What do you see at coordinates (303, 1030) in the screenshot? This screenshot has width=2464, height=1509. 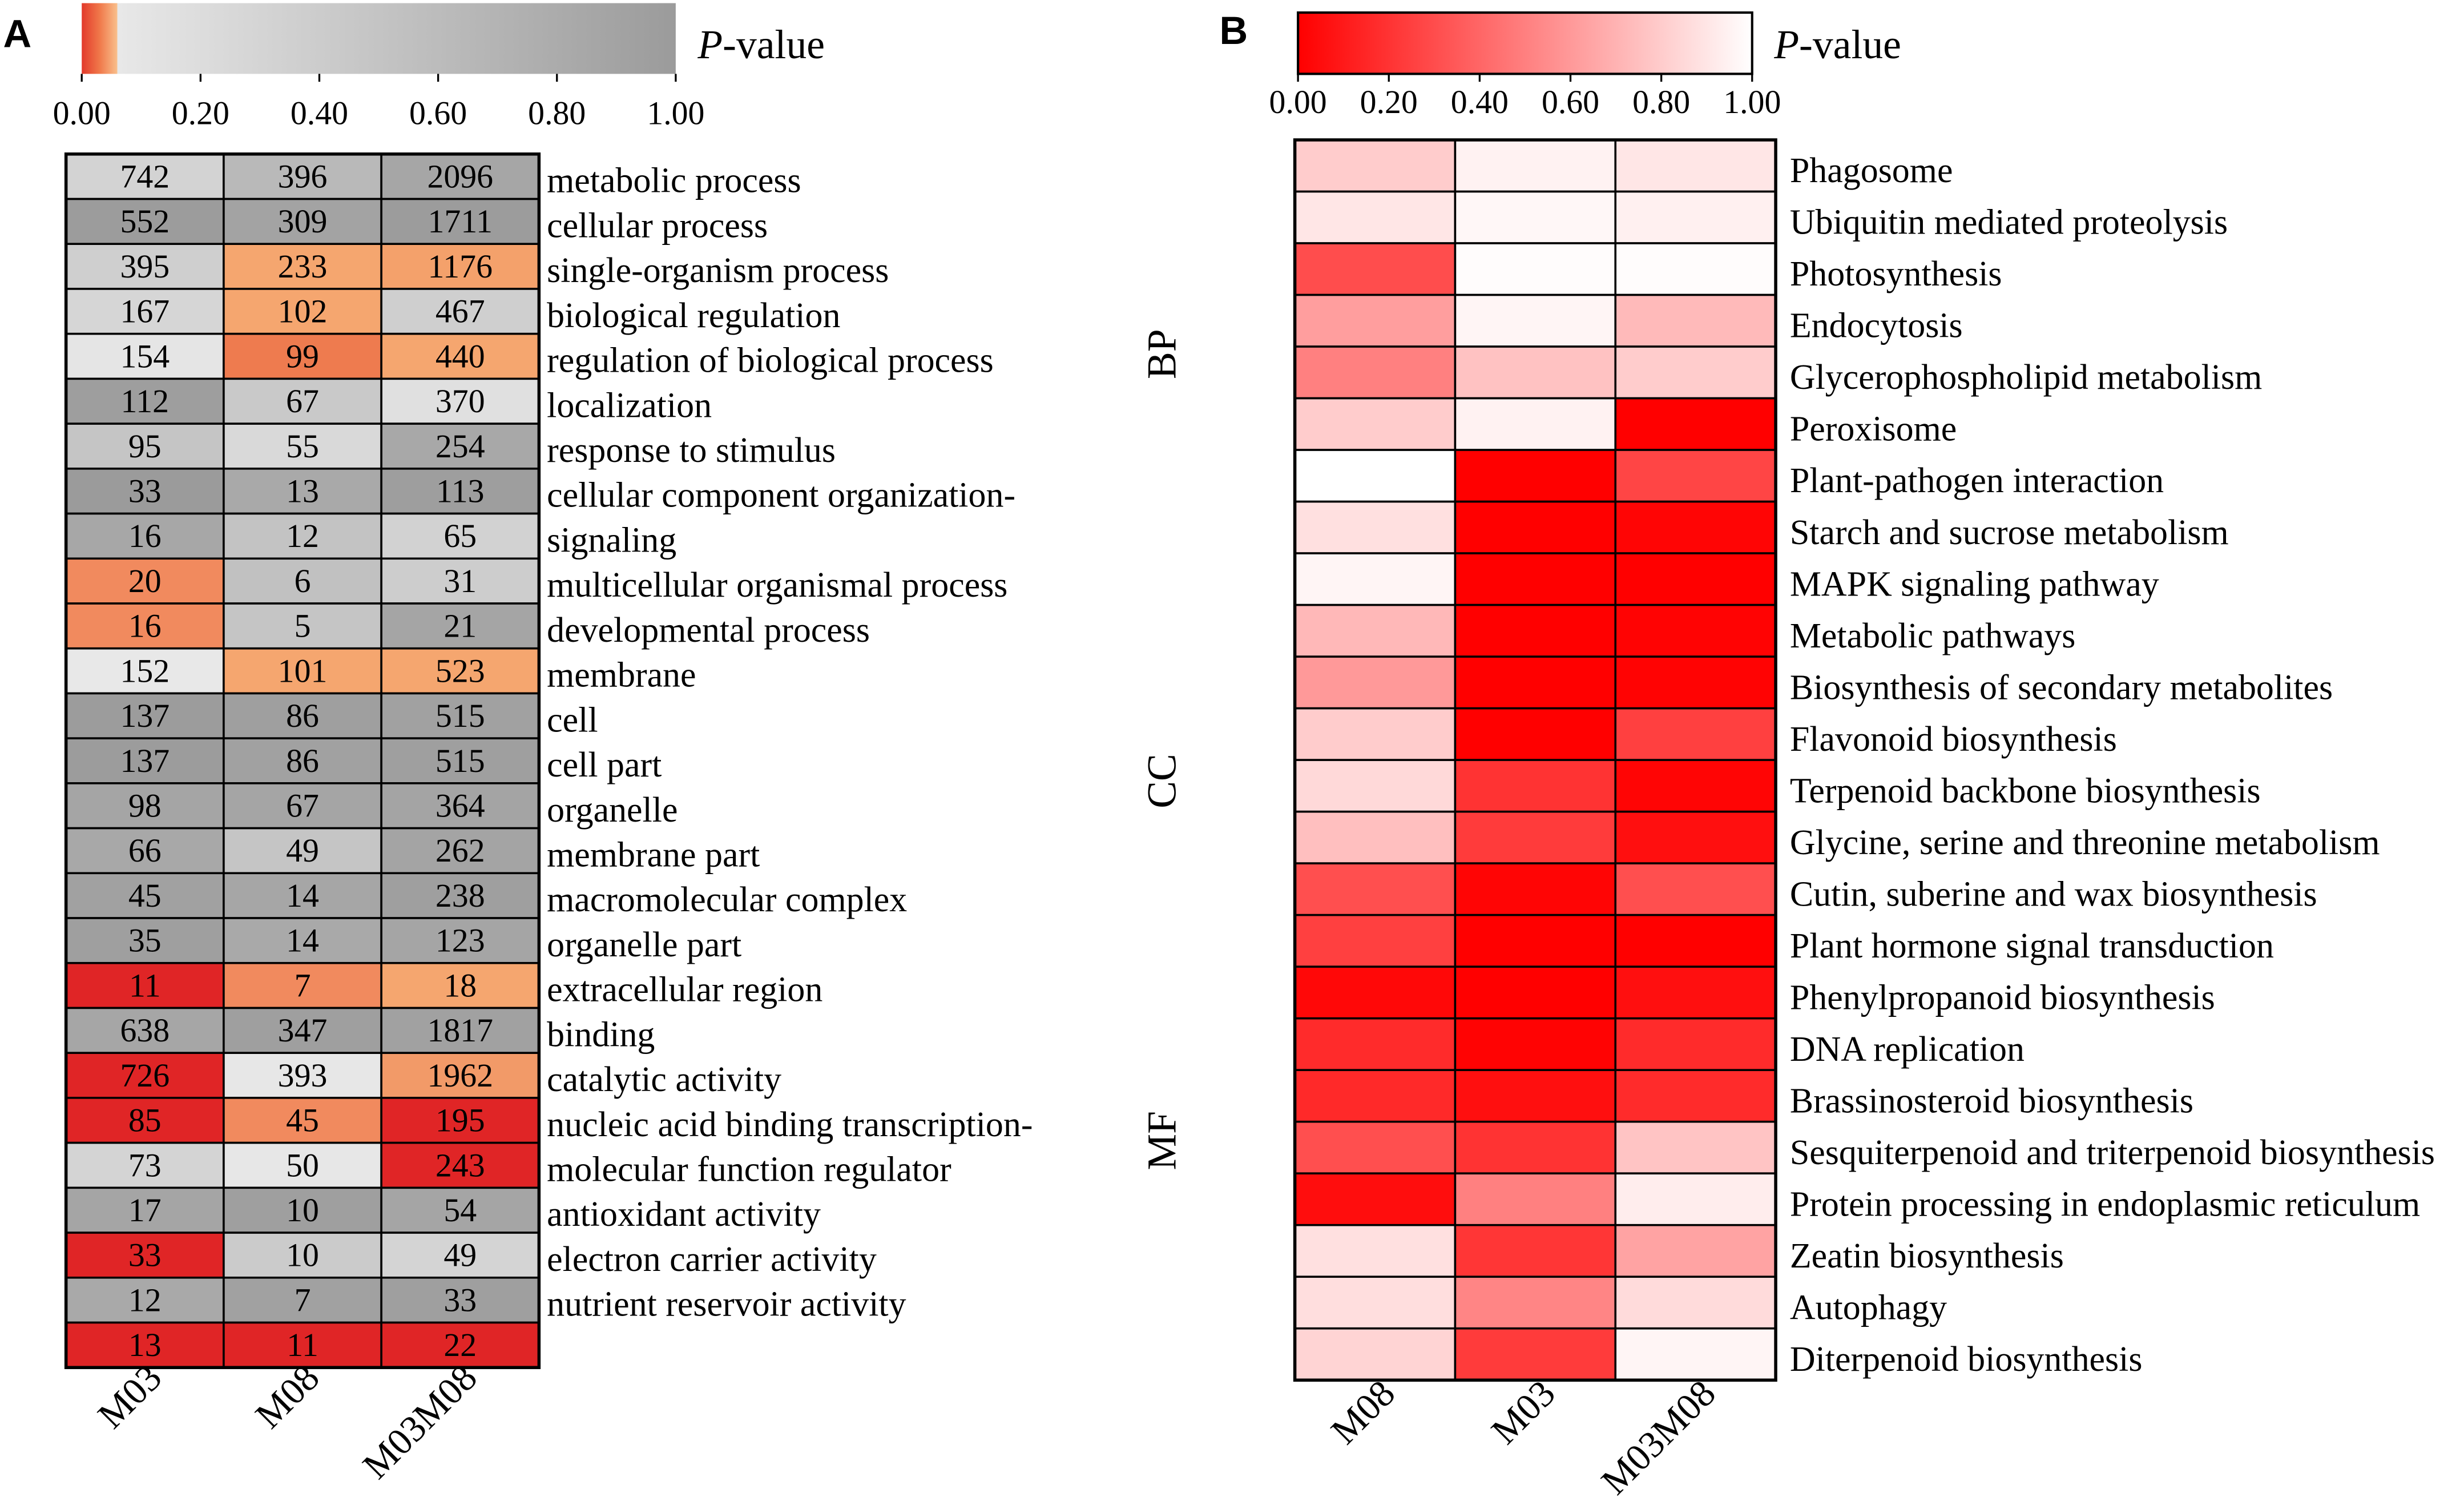 I see `cell-count: 347` at bounding box center [303, 1030].